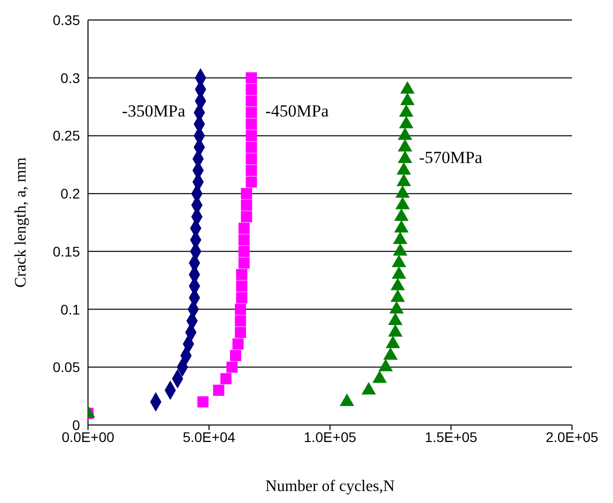 The height and width of the screenshot is (503, 613). What do you see at coordinates (297, 110) in the screenshot?
I see `series-label: -450MPa` at bounding box center [297, 110].